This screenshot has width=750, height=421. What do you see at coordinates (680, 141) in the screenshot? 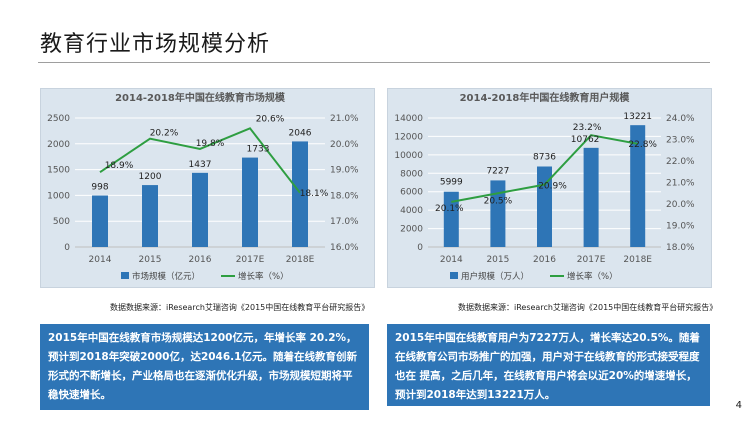
I see `users-y-tick-right: 23.0%` at bounding box center [680, 141].